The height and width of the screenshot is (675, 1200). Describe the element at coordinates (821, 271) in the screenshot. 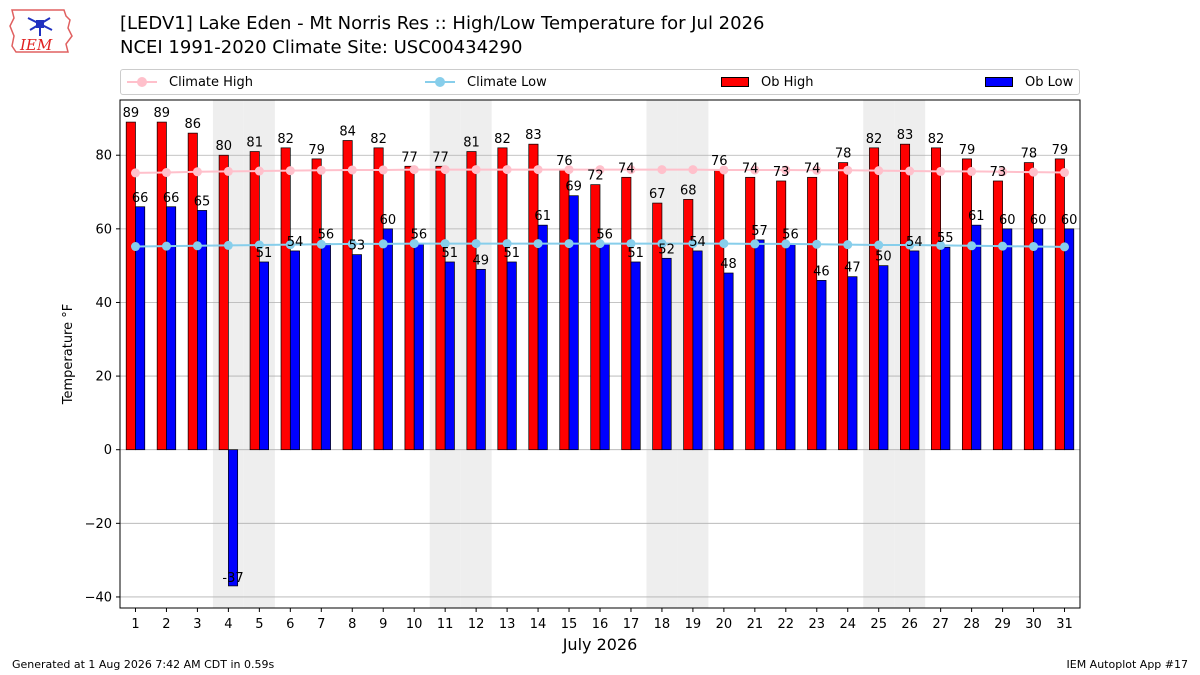

I see `ob-low-label: 46` at that location.